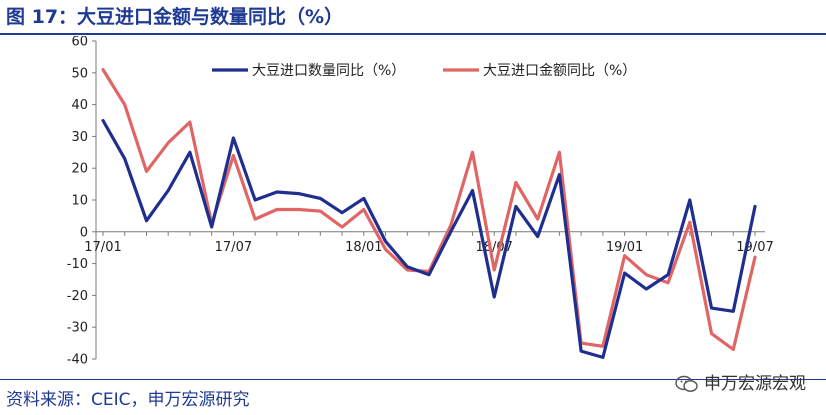 Image resolution: width=826 pixels, height=415 pixels. I want to click on y-tick-label: 50, so click(79, 73).